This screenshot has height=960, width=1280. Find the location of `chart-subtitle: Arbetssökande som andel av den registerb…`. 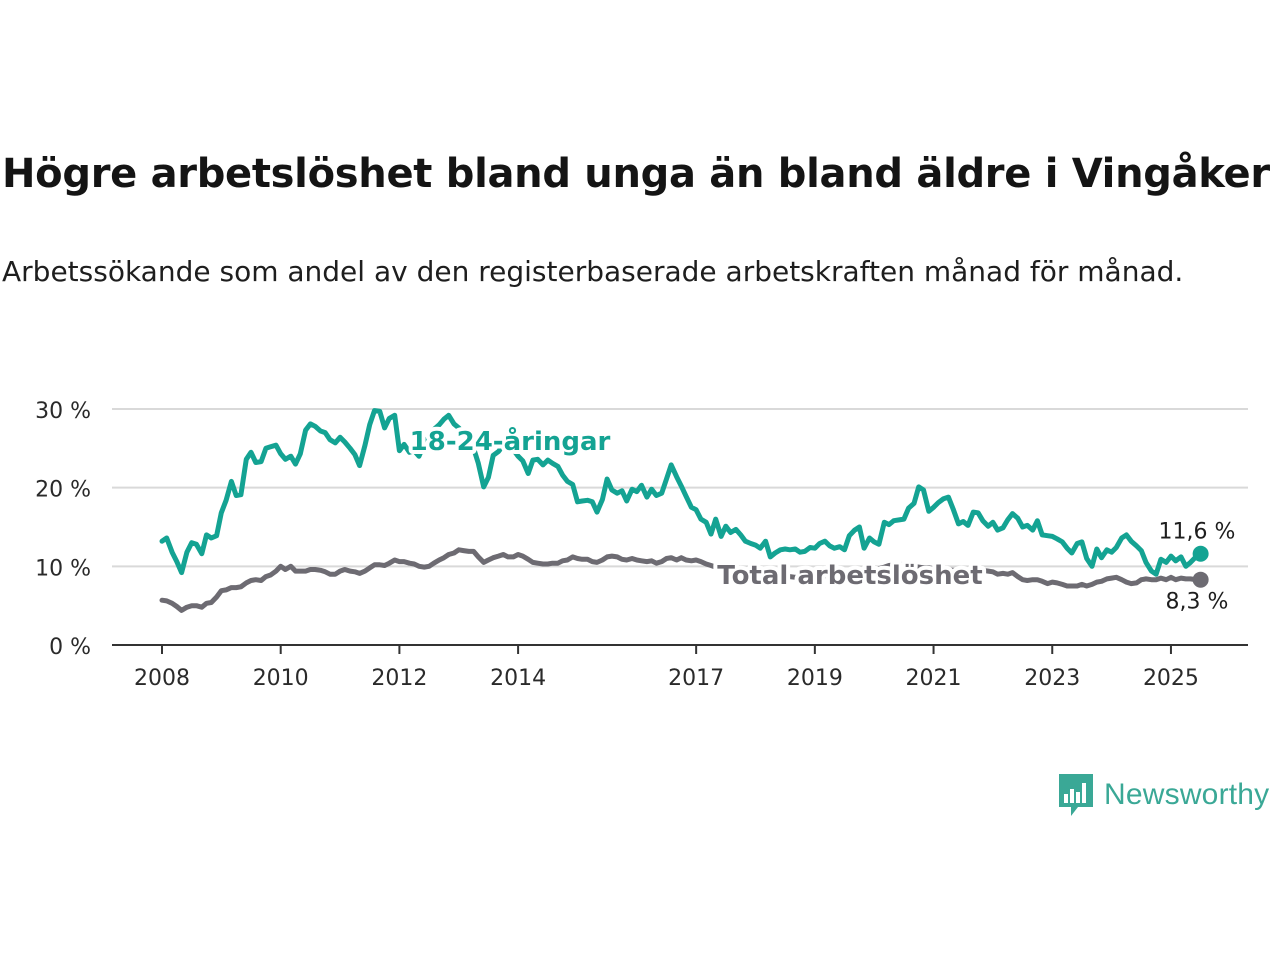

chart-subtitle: Arbetssökande som andel av den registerb… is located at coordinates (593, 271).